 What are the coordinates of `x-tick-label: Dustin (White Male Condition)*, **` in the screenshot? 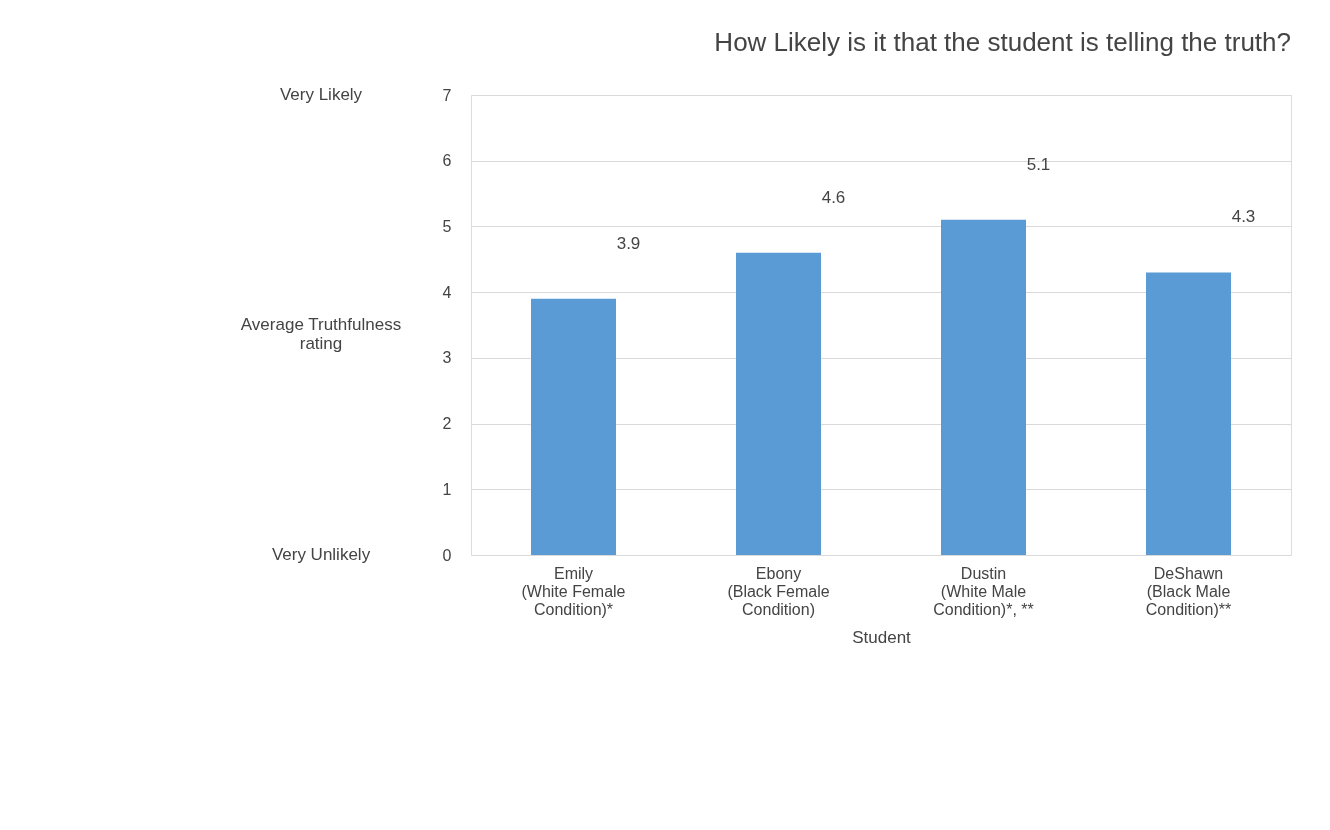 It's located at (983, 591).